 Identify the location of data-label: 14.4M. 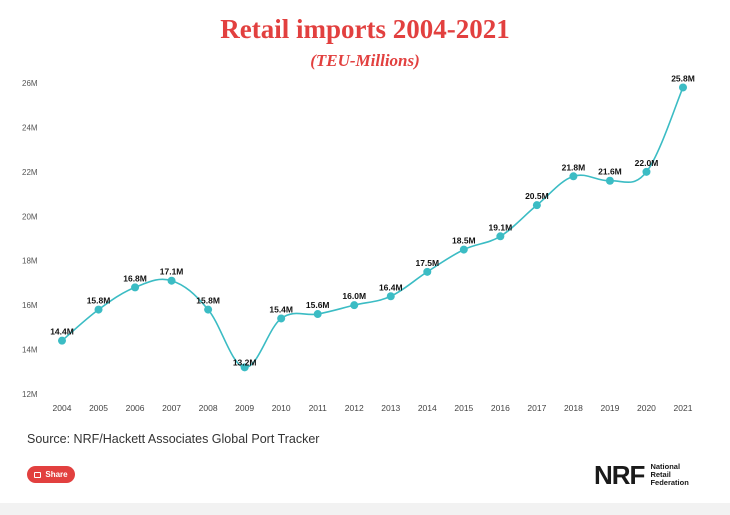
(62, 332).